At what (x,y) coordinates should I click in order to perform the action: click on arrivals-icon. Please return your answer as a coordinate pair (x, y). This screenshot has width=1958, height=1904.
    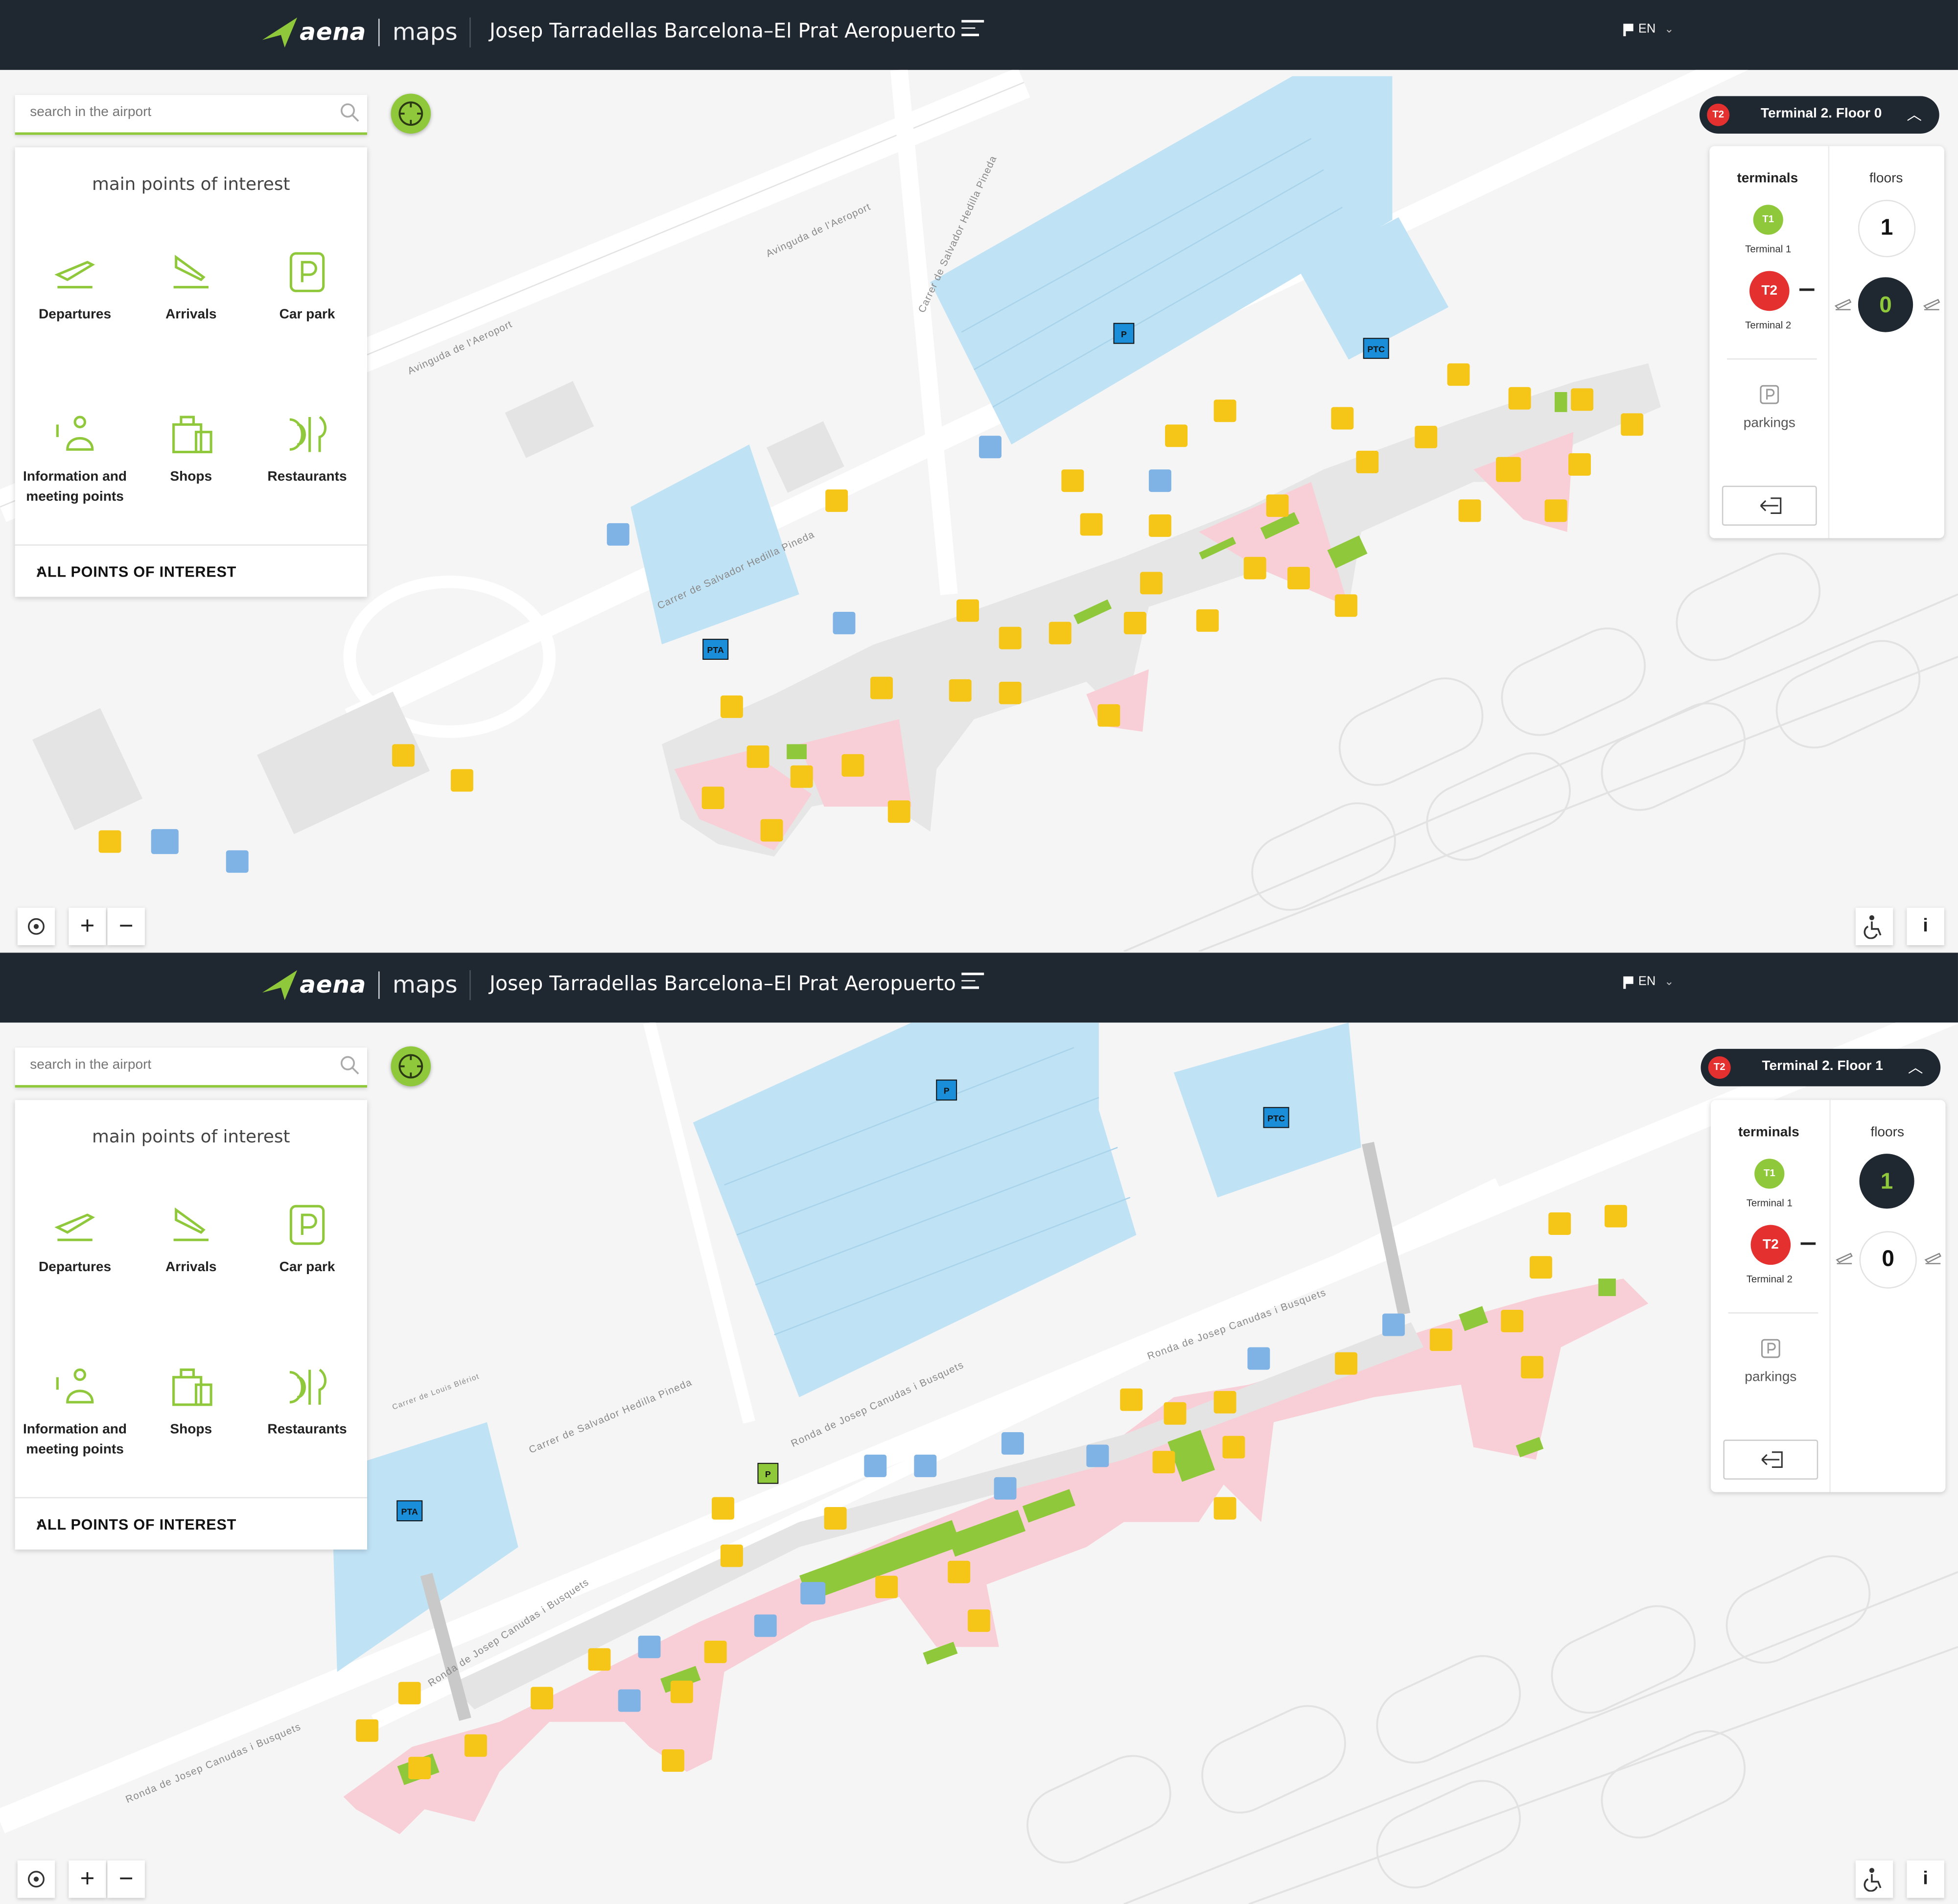
    Looking at the image, I should click on (191, 1224).